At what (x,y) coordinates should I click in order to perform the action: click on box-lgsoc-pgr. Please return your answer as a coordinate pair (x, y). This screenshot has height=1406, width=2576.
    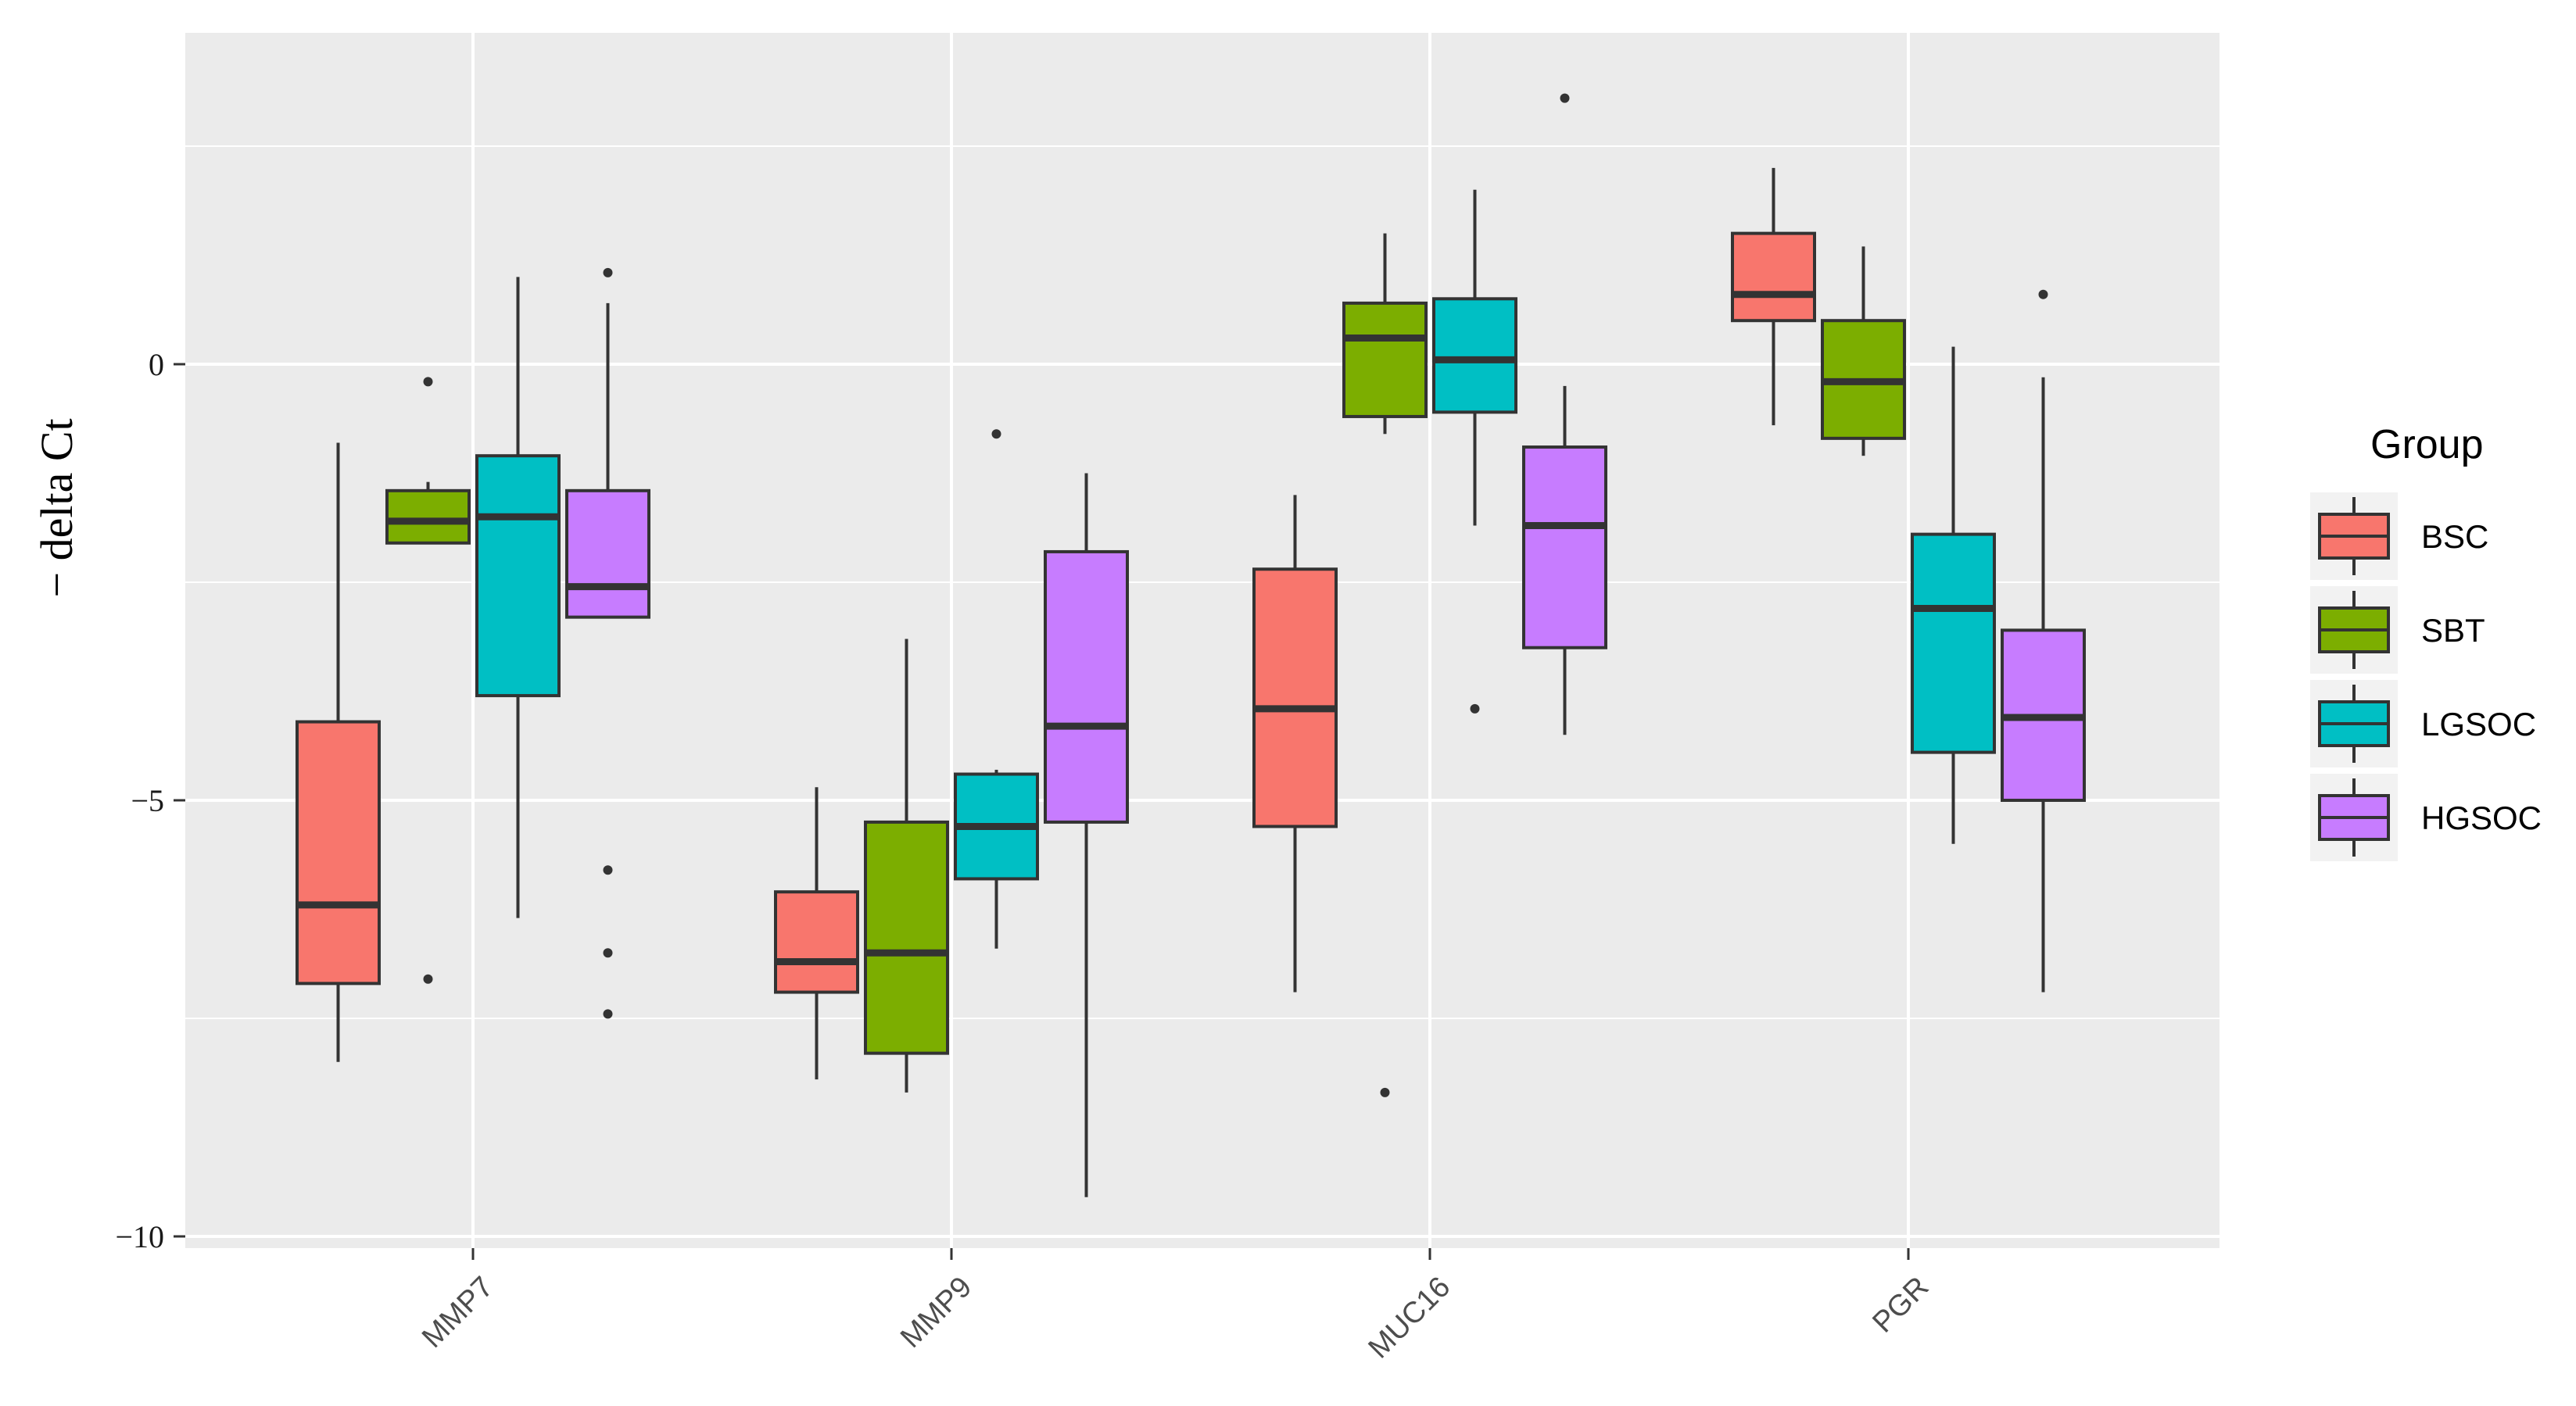
    Looking at the image, I should click on (1954, 595).